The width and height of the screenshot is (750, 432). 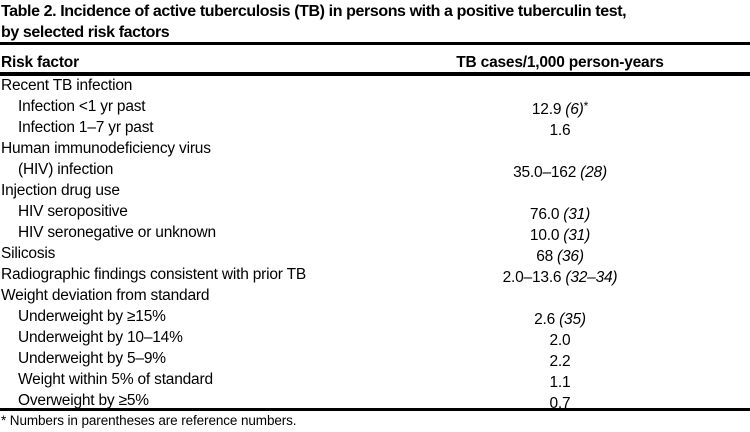 I want to click on tb-cases-value: 12.9 (6)*, so click(x=560, y=108).